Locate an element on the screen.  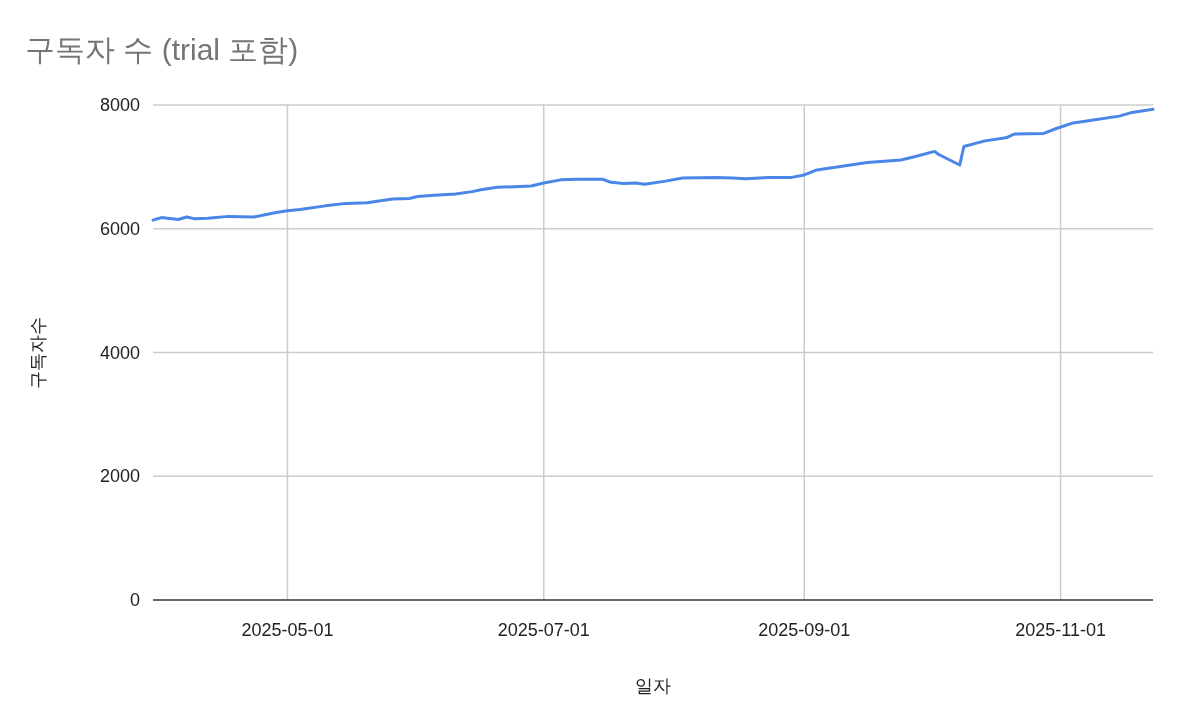
y-tick-label: 2000 is located at coordinates (119, 476).